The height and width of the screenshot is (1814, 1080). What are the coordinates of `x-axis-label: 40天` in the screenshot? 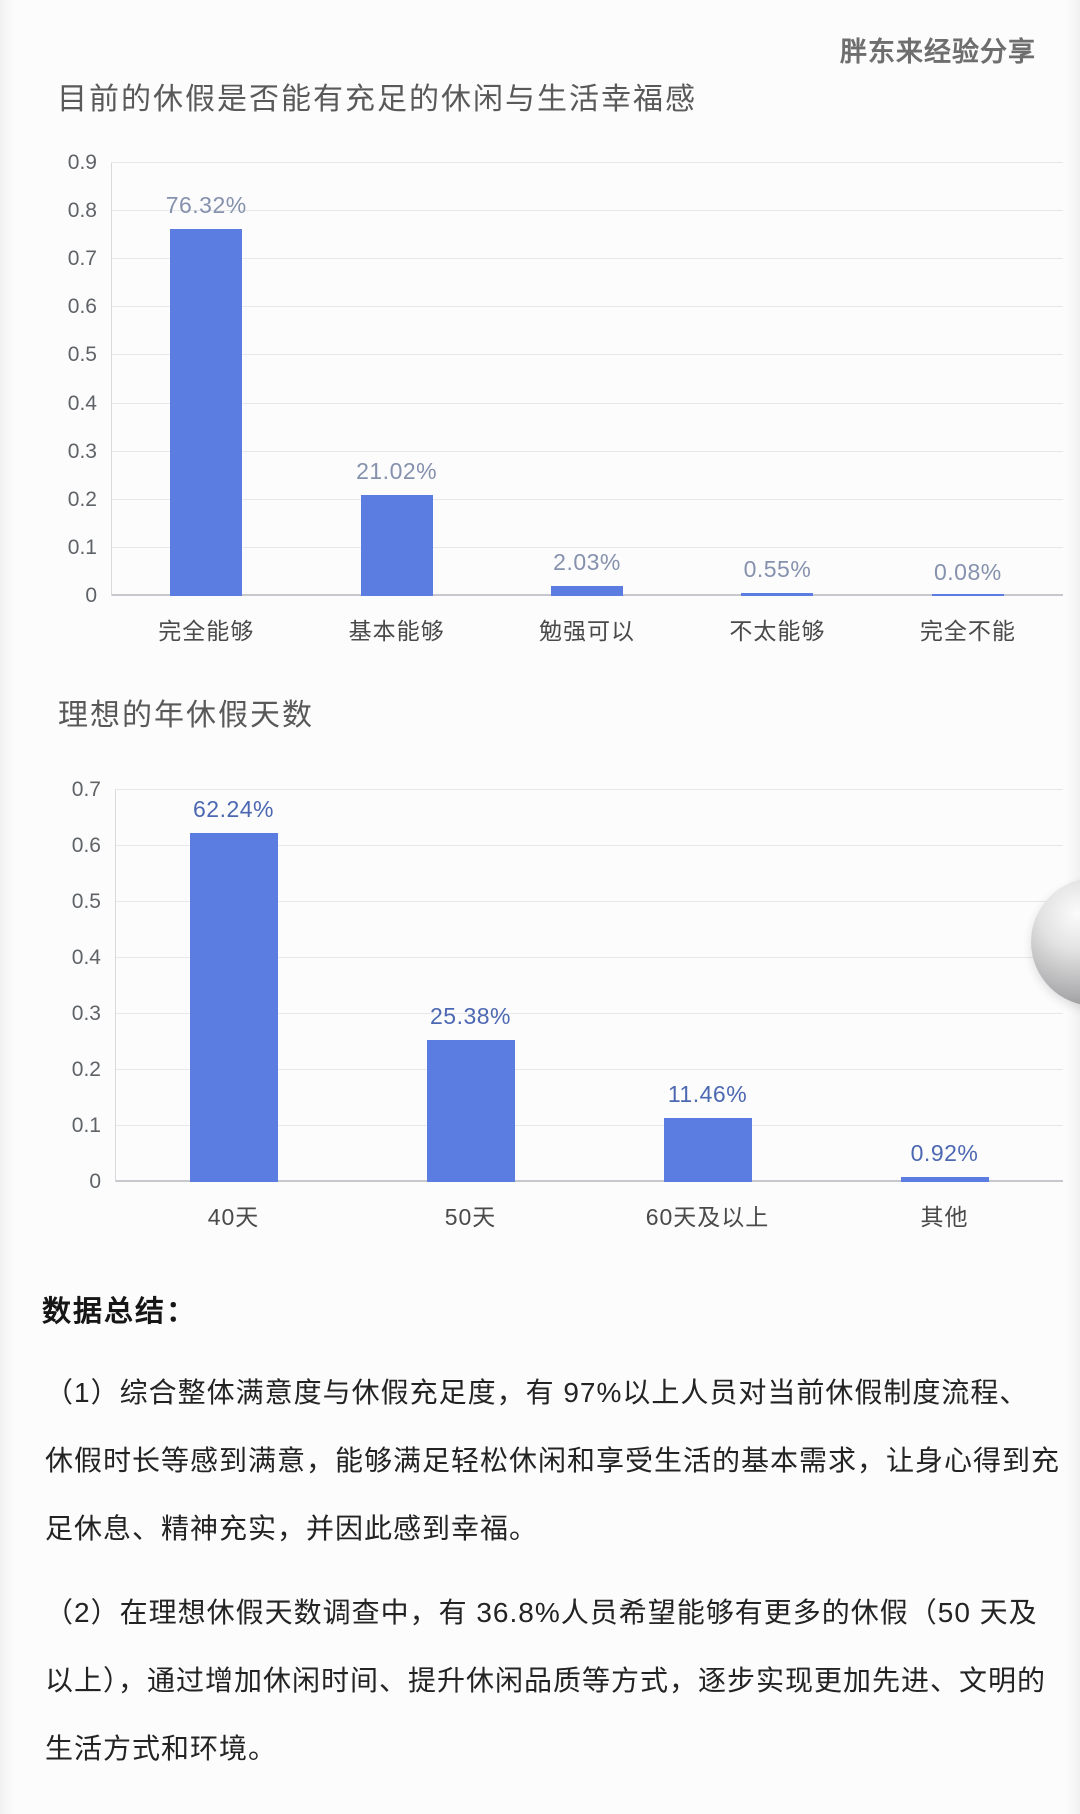 It's located at (233, 1217).